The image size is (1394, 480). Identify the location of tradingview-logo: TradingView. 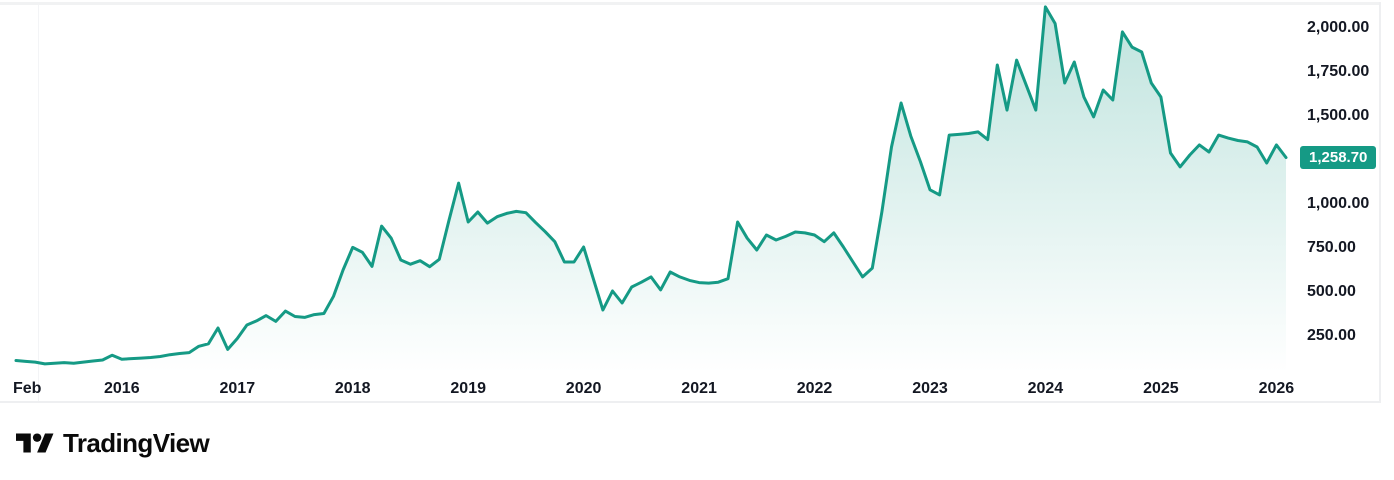
(113, 443).